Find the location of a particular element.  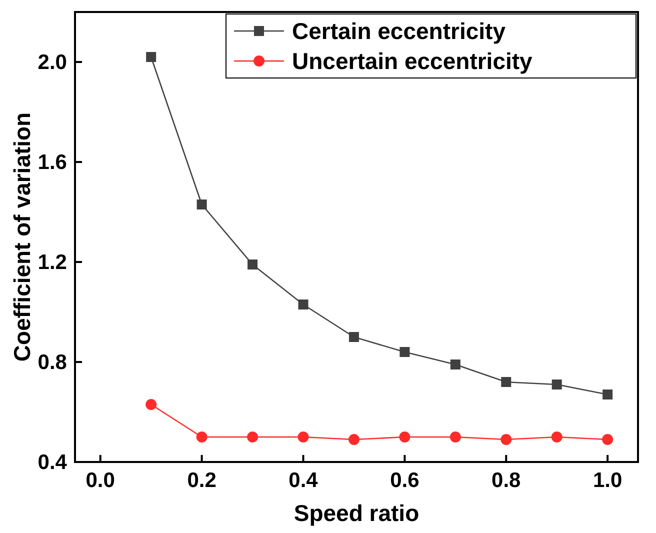

x-tick-label: 0.2 is located at coordinates (201, 480).